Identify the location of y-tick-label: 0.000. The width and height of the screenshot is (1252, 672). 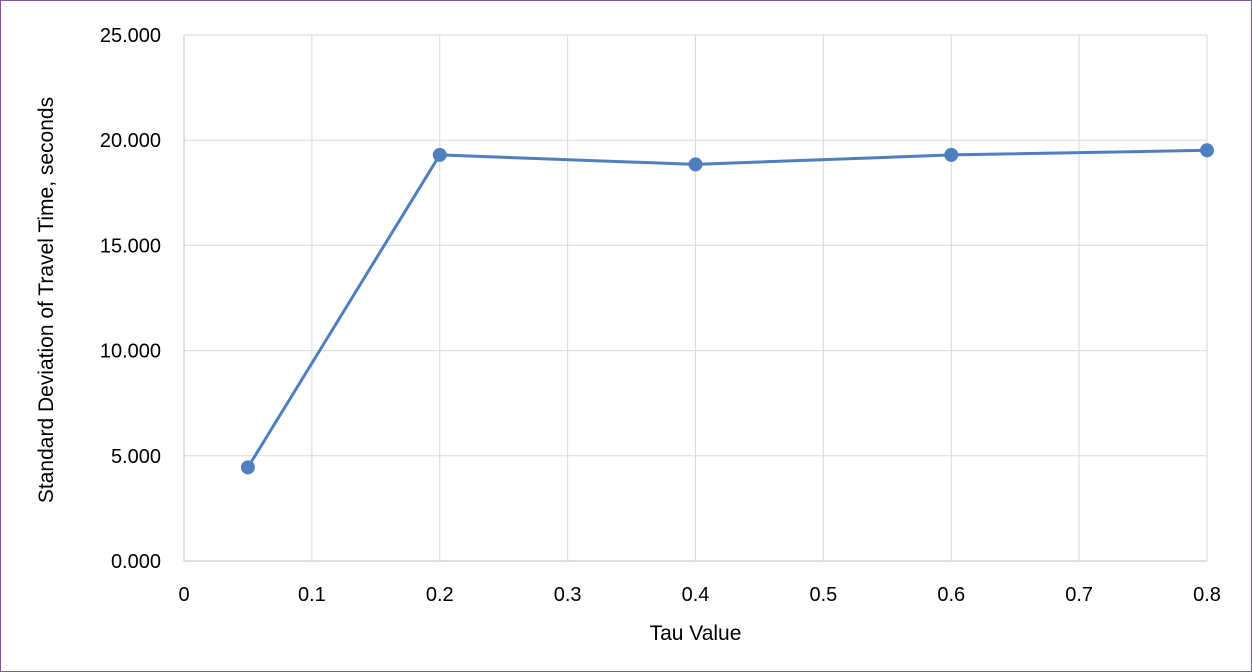
(136, 562).